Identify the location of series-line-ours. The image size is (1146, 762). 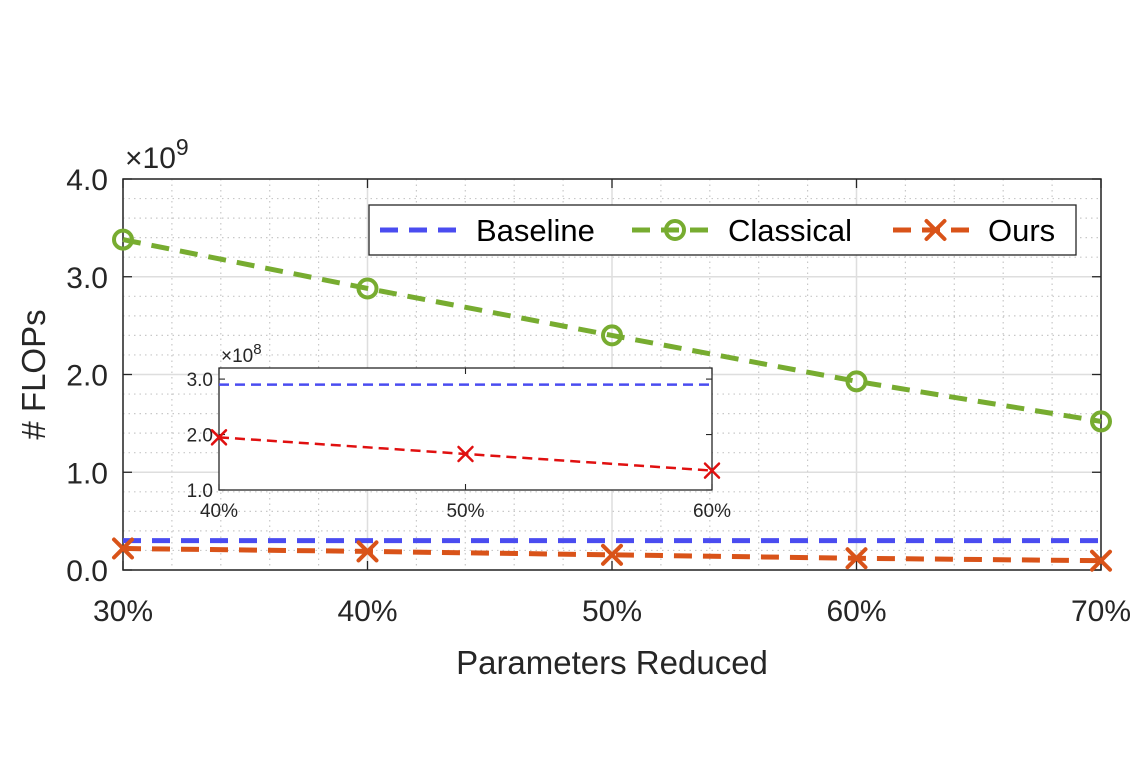
(612, 554).